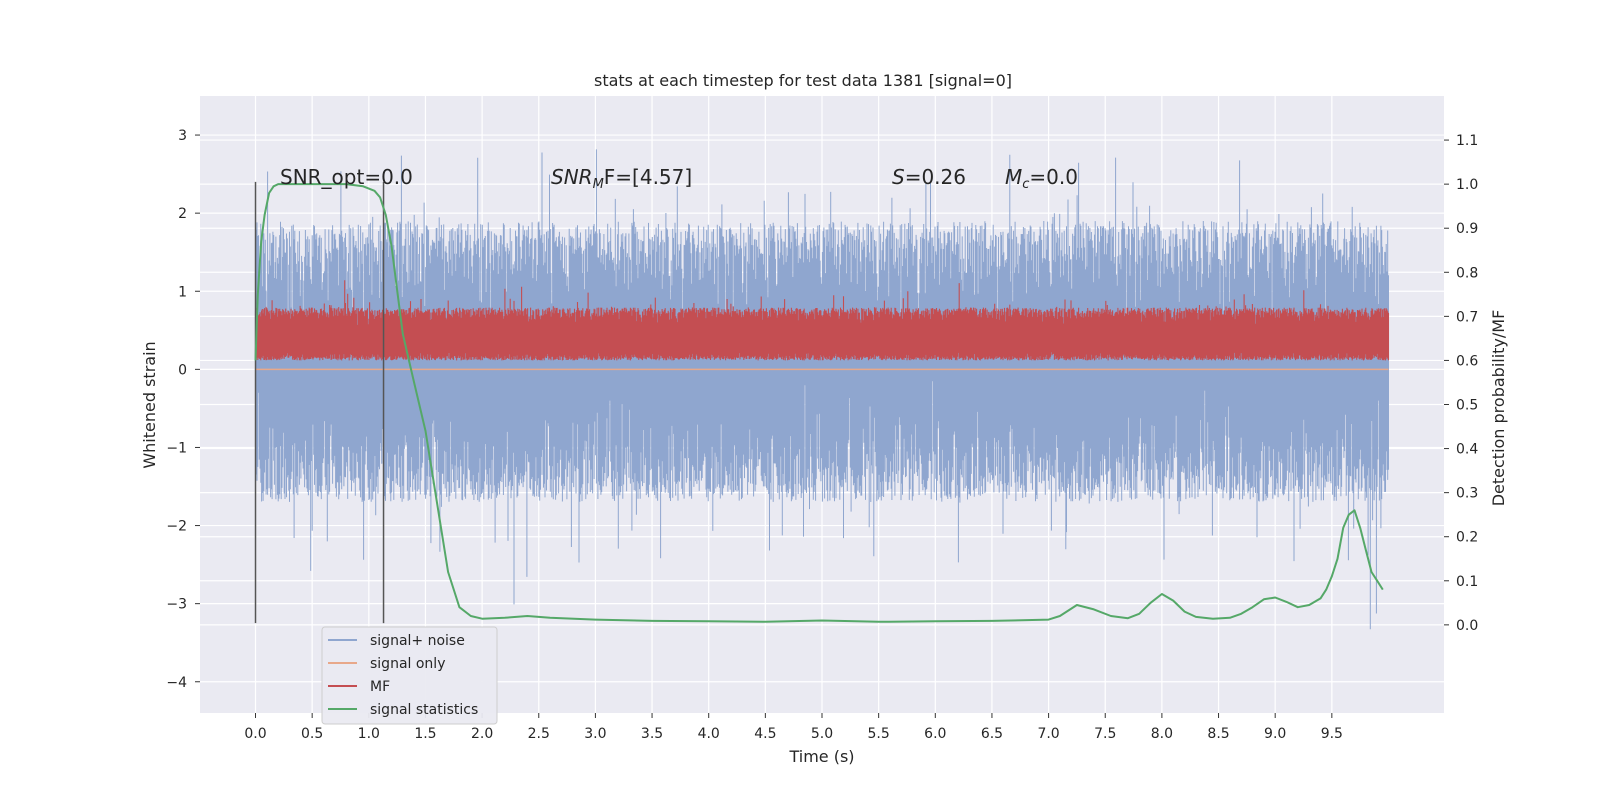 The image size is (1600, 800). What do you see at coordinates (176, 527) in the screenshot?
I see `y-tick-label: −2` at bounding box center [176, 527].